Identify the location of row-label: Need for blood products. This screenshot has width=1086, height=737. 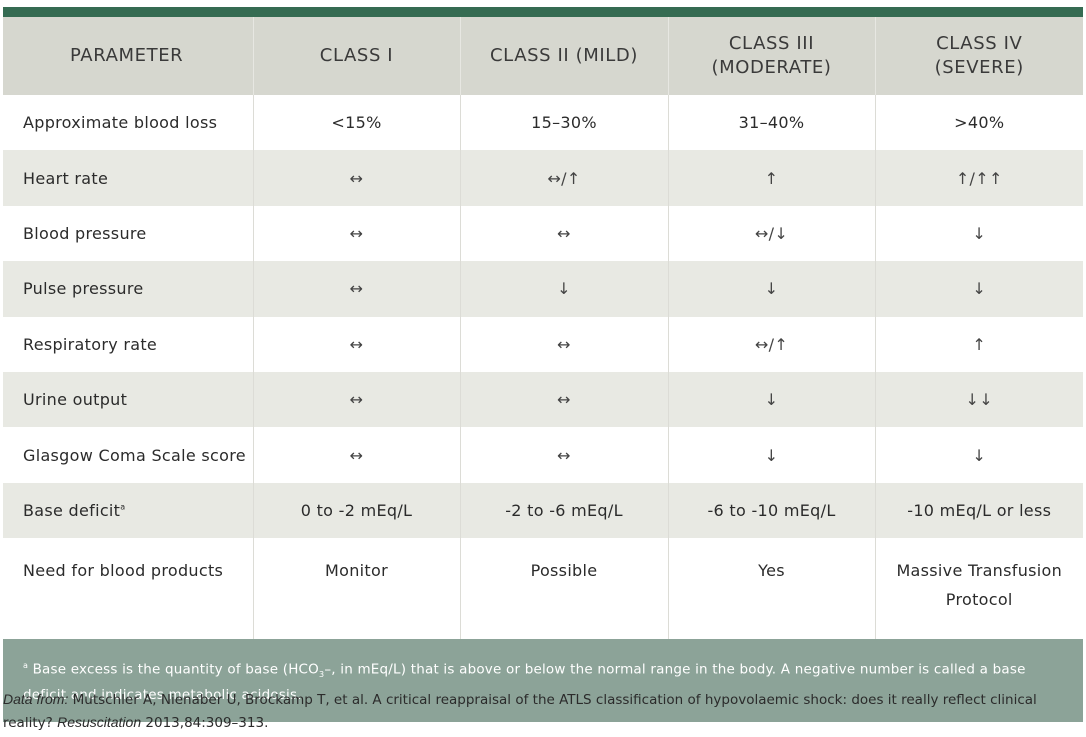
(128, 589).